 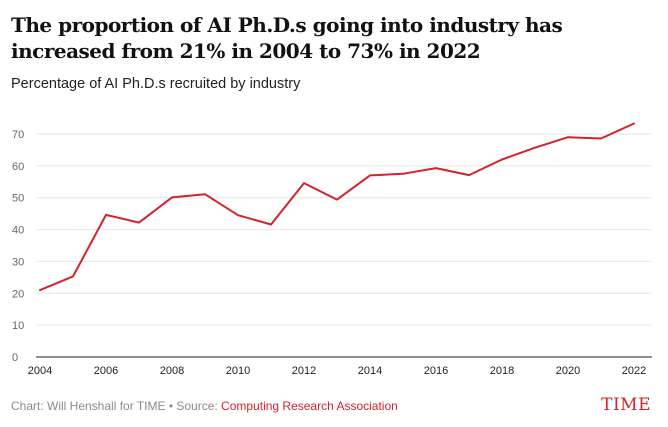 I want to click on data-point-2005, so click(x=73, y=276).